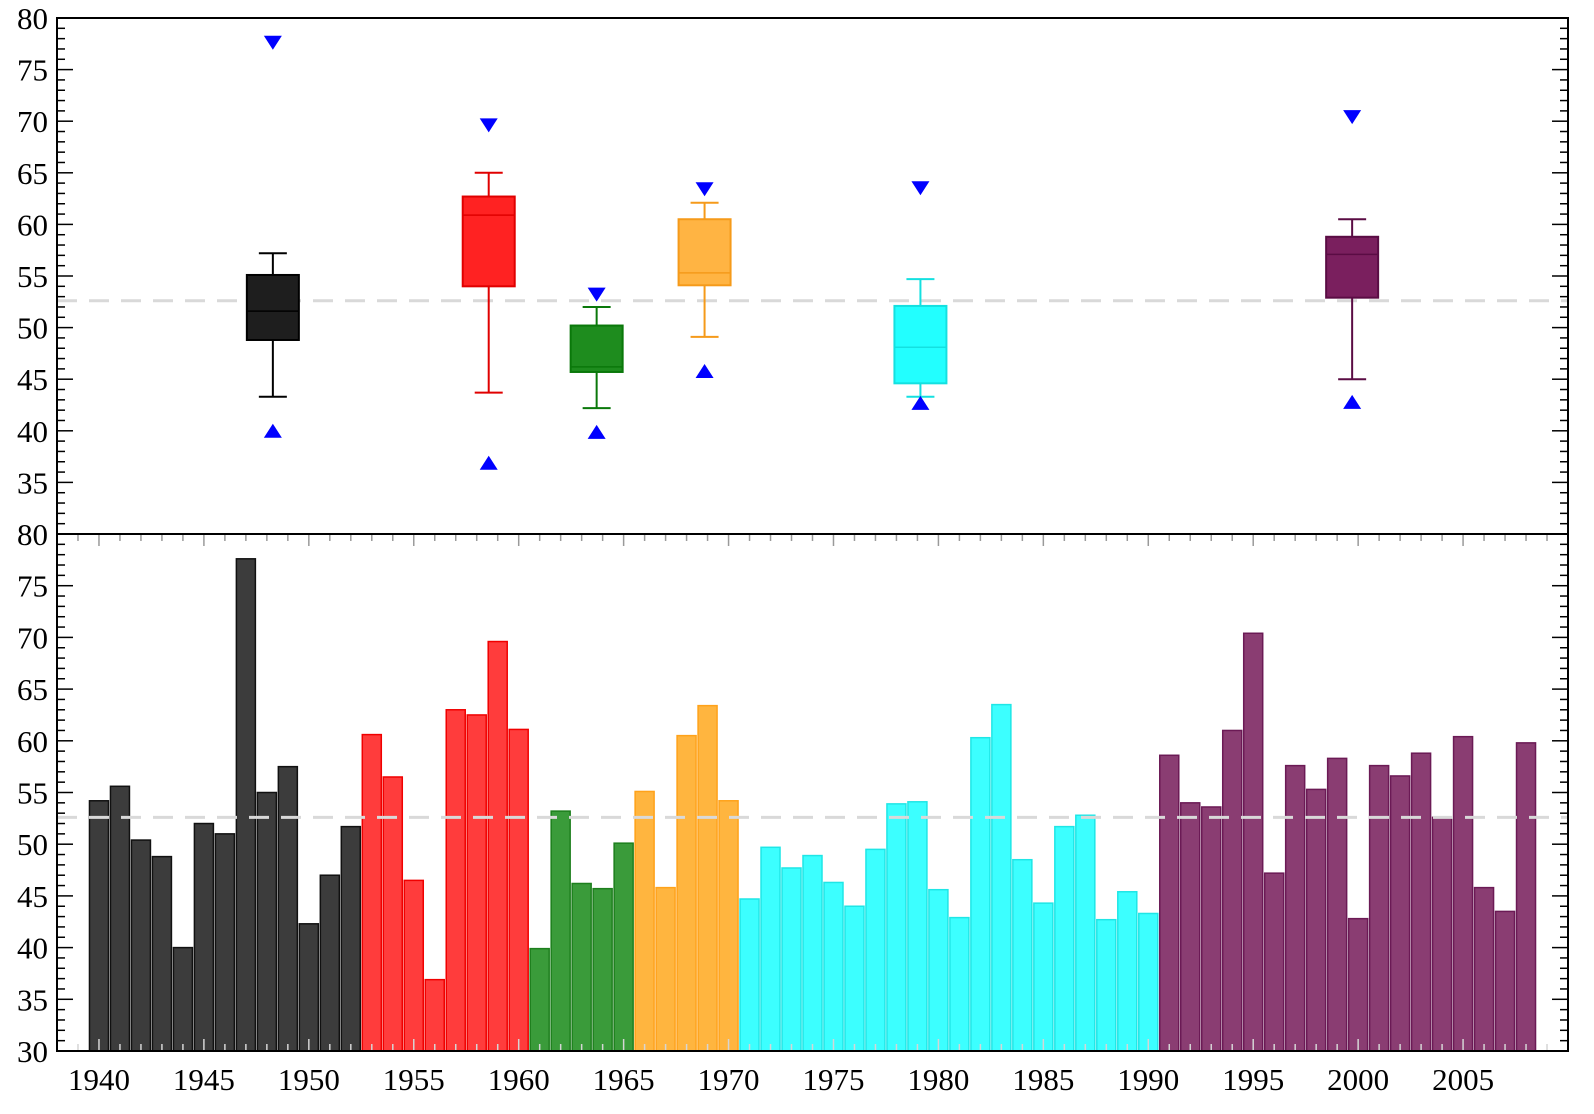  What do you see at coordinates (141, 945) in the screenshot?
I see `bar-1942` at bounding box center [141, 945].